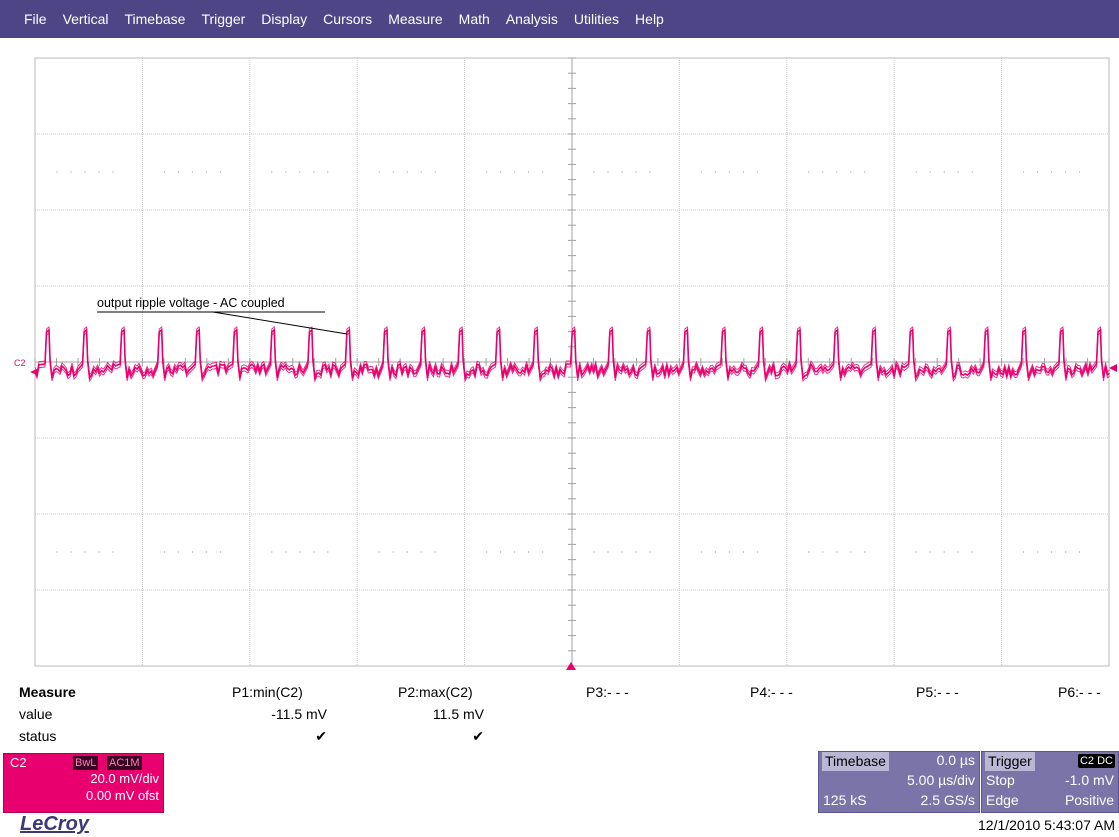 The height and width of the screenshot is (837, 1119). I want to click on param-p1-value: -11.5 mV, so click(299, 714).